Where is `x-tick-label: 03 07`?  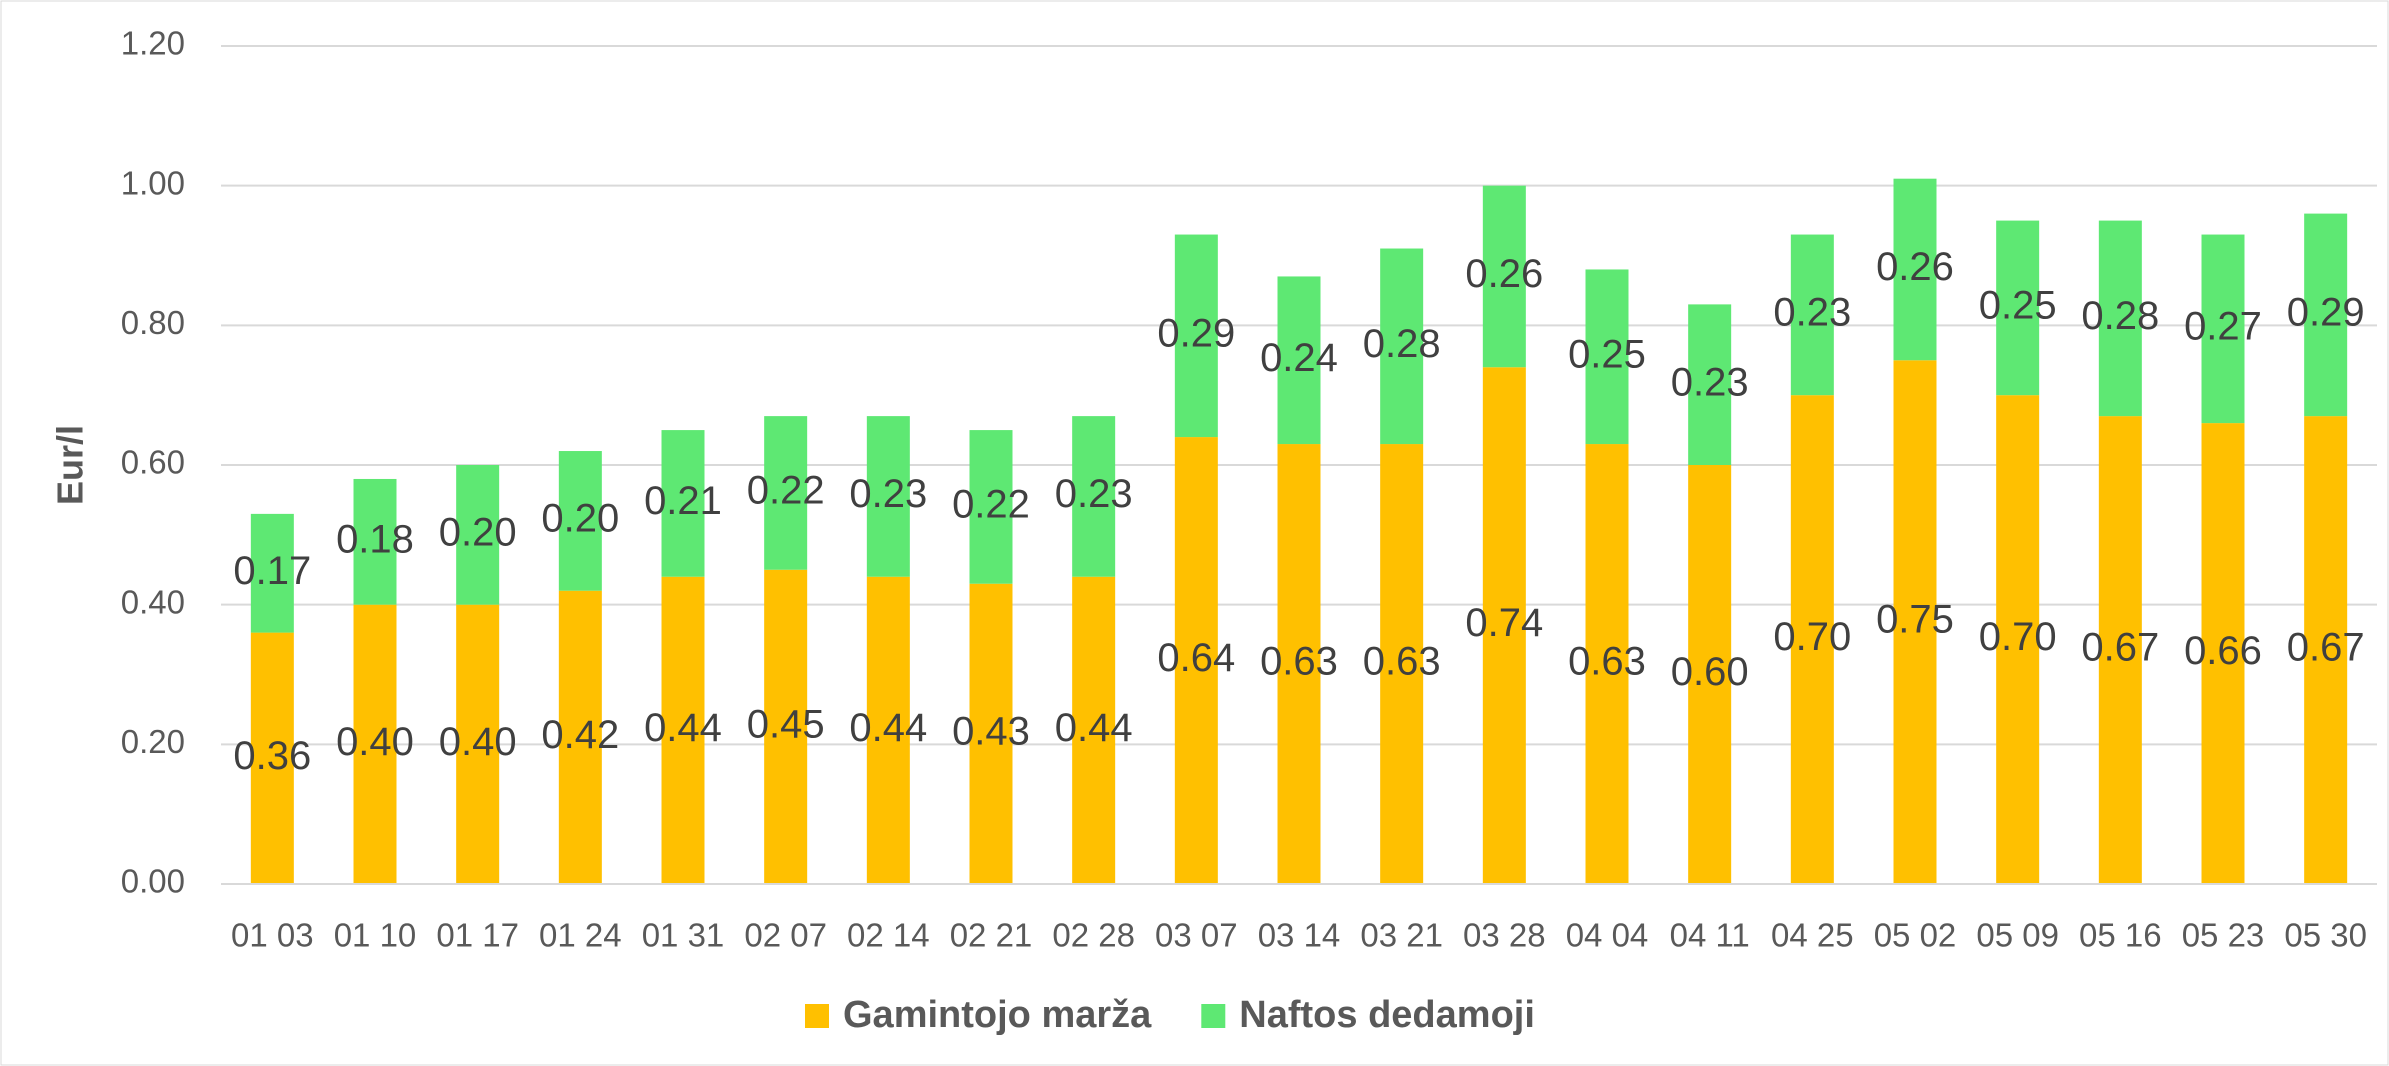 x-tick-label: 03 07 is located at coordinates (1196, 935).